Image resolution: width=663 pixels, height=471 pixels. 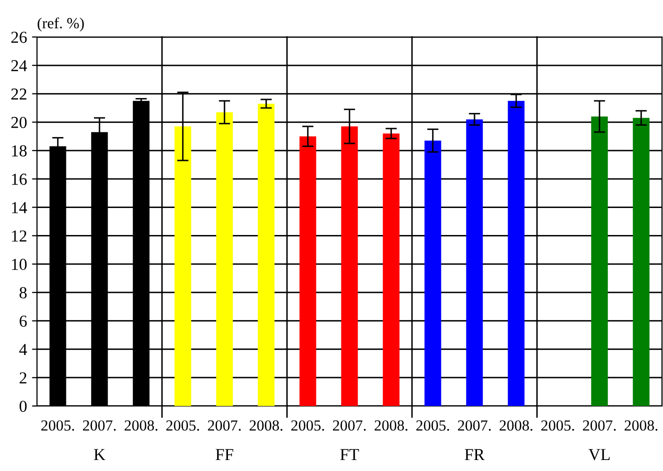 What do you see at coordinates (23, 292) in the screenshot?
I see `y-tick-label: 8` at bounding box center [23, 292].